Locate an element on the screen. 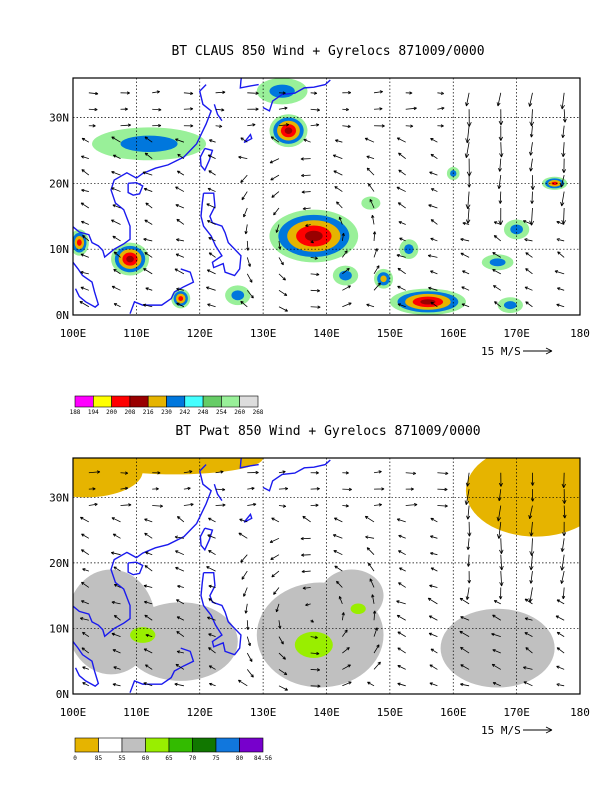 The width and height of the screenshot is (612, 792). y-tick-label: 20N is located at coordinates (59, 183).